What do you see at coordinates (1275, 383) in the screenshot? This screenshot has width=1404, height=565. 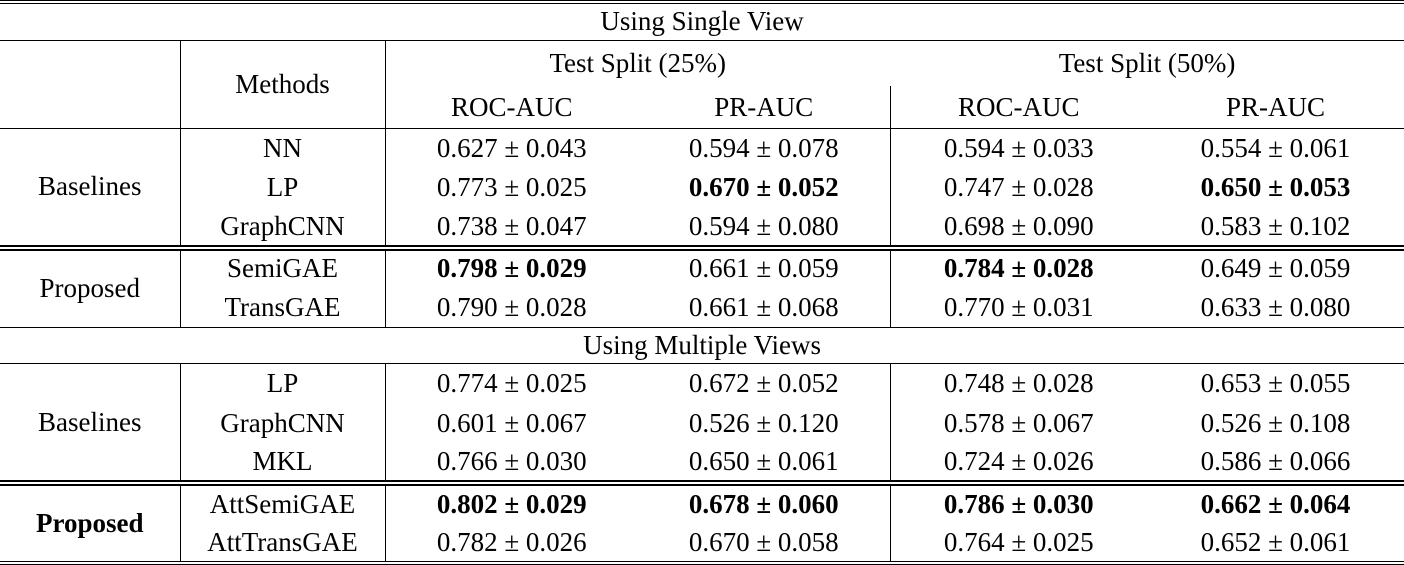 I see `metric-value-cell: 0.653 ± 0.055` at bounding box center [1275, 383].